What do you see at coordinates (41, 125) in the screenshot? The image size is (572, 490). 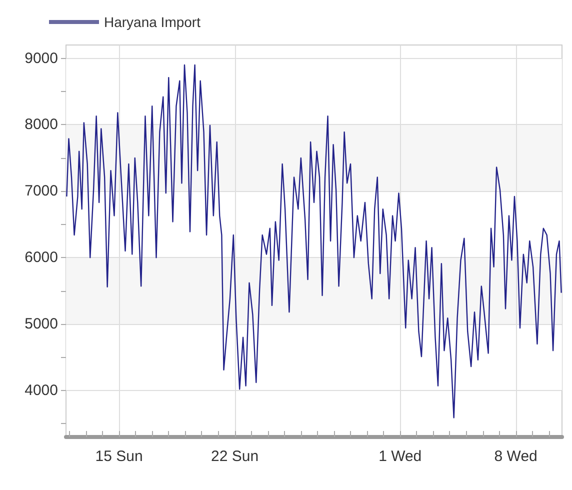 I see `y-tick-label: 8000` at bounding box center [41, 125].